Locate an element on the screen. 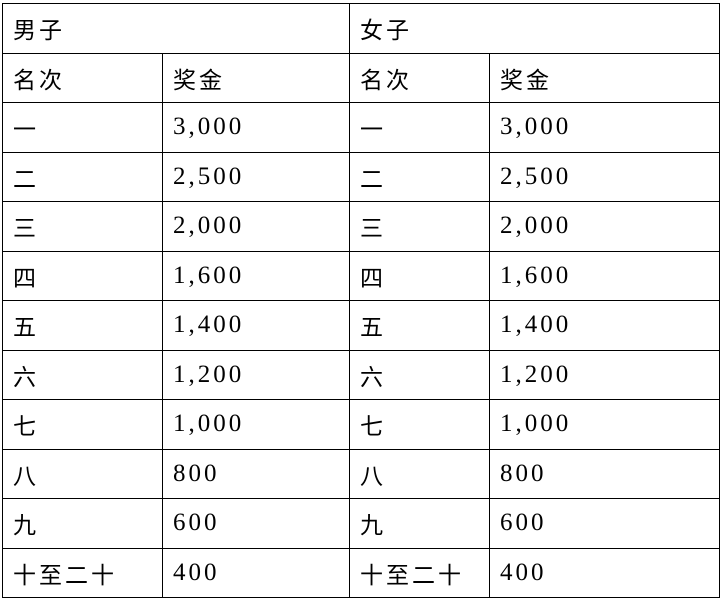  table-row: 五 1,400 五 1,400 is located at coordinates (361, 325).